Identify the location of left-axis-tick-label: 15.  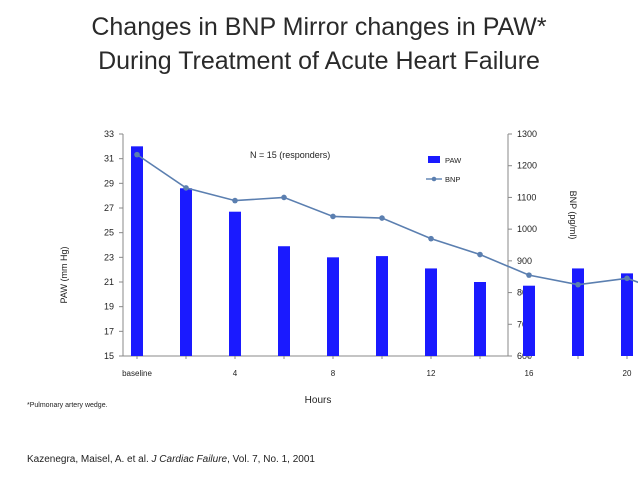
(109, 356).